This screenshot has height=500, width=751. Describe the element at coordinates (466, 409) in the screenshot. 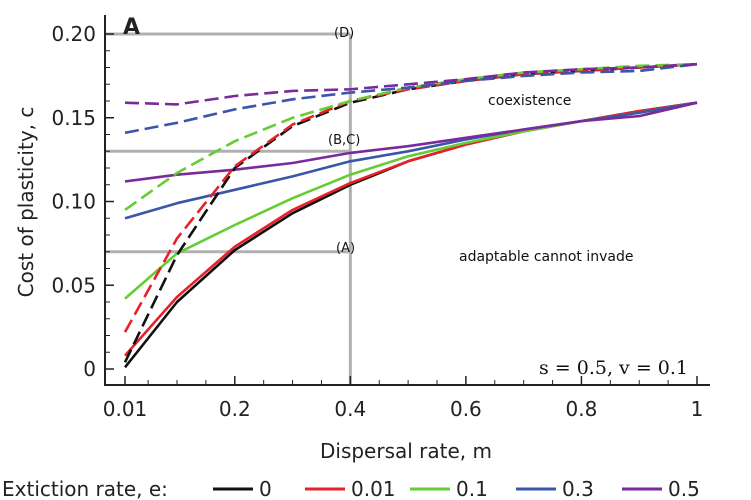

I see `x-tick-label: 0.6` at that location.